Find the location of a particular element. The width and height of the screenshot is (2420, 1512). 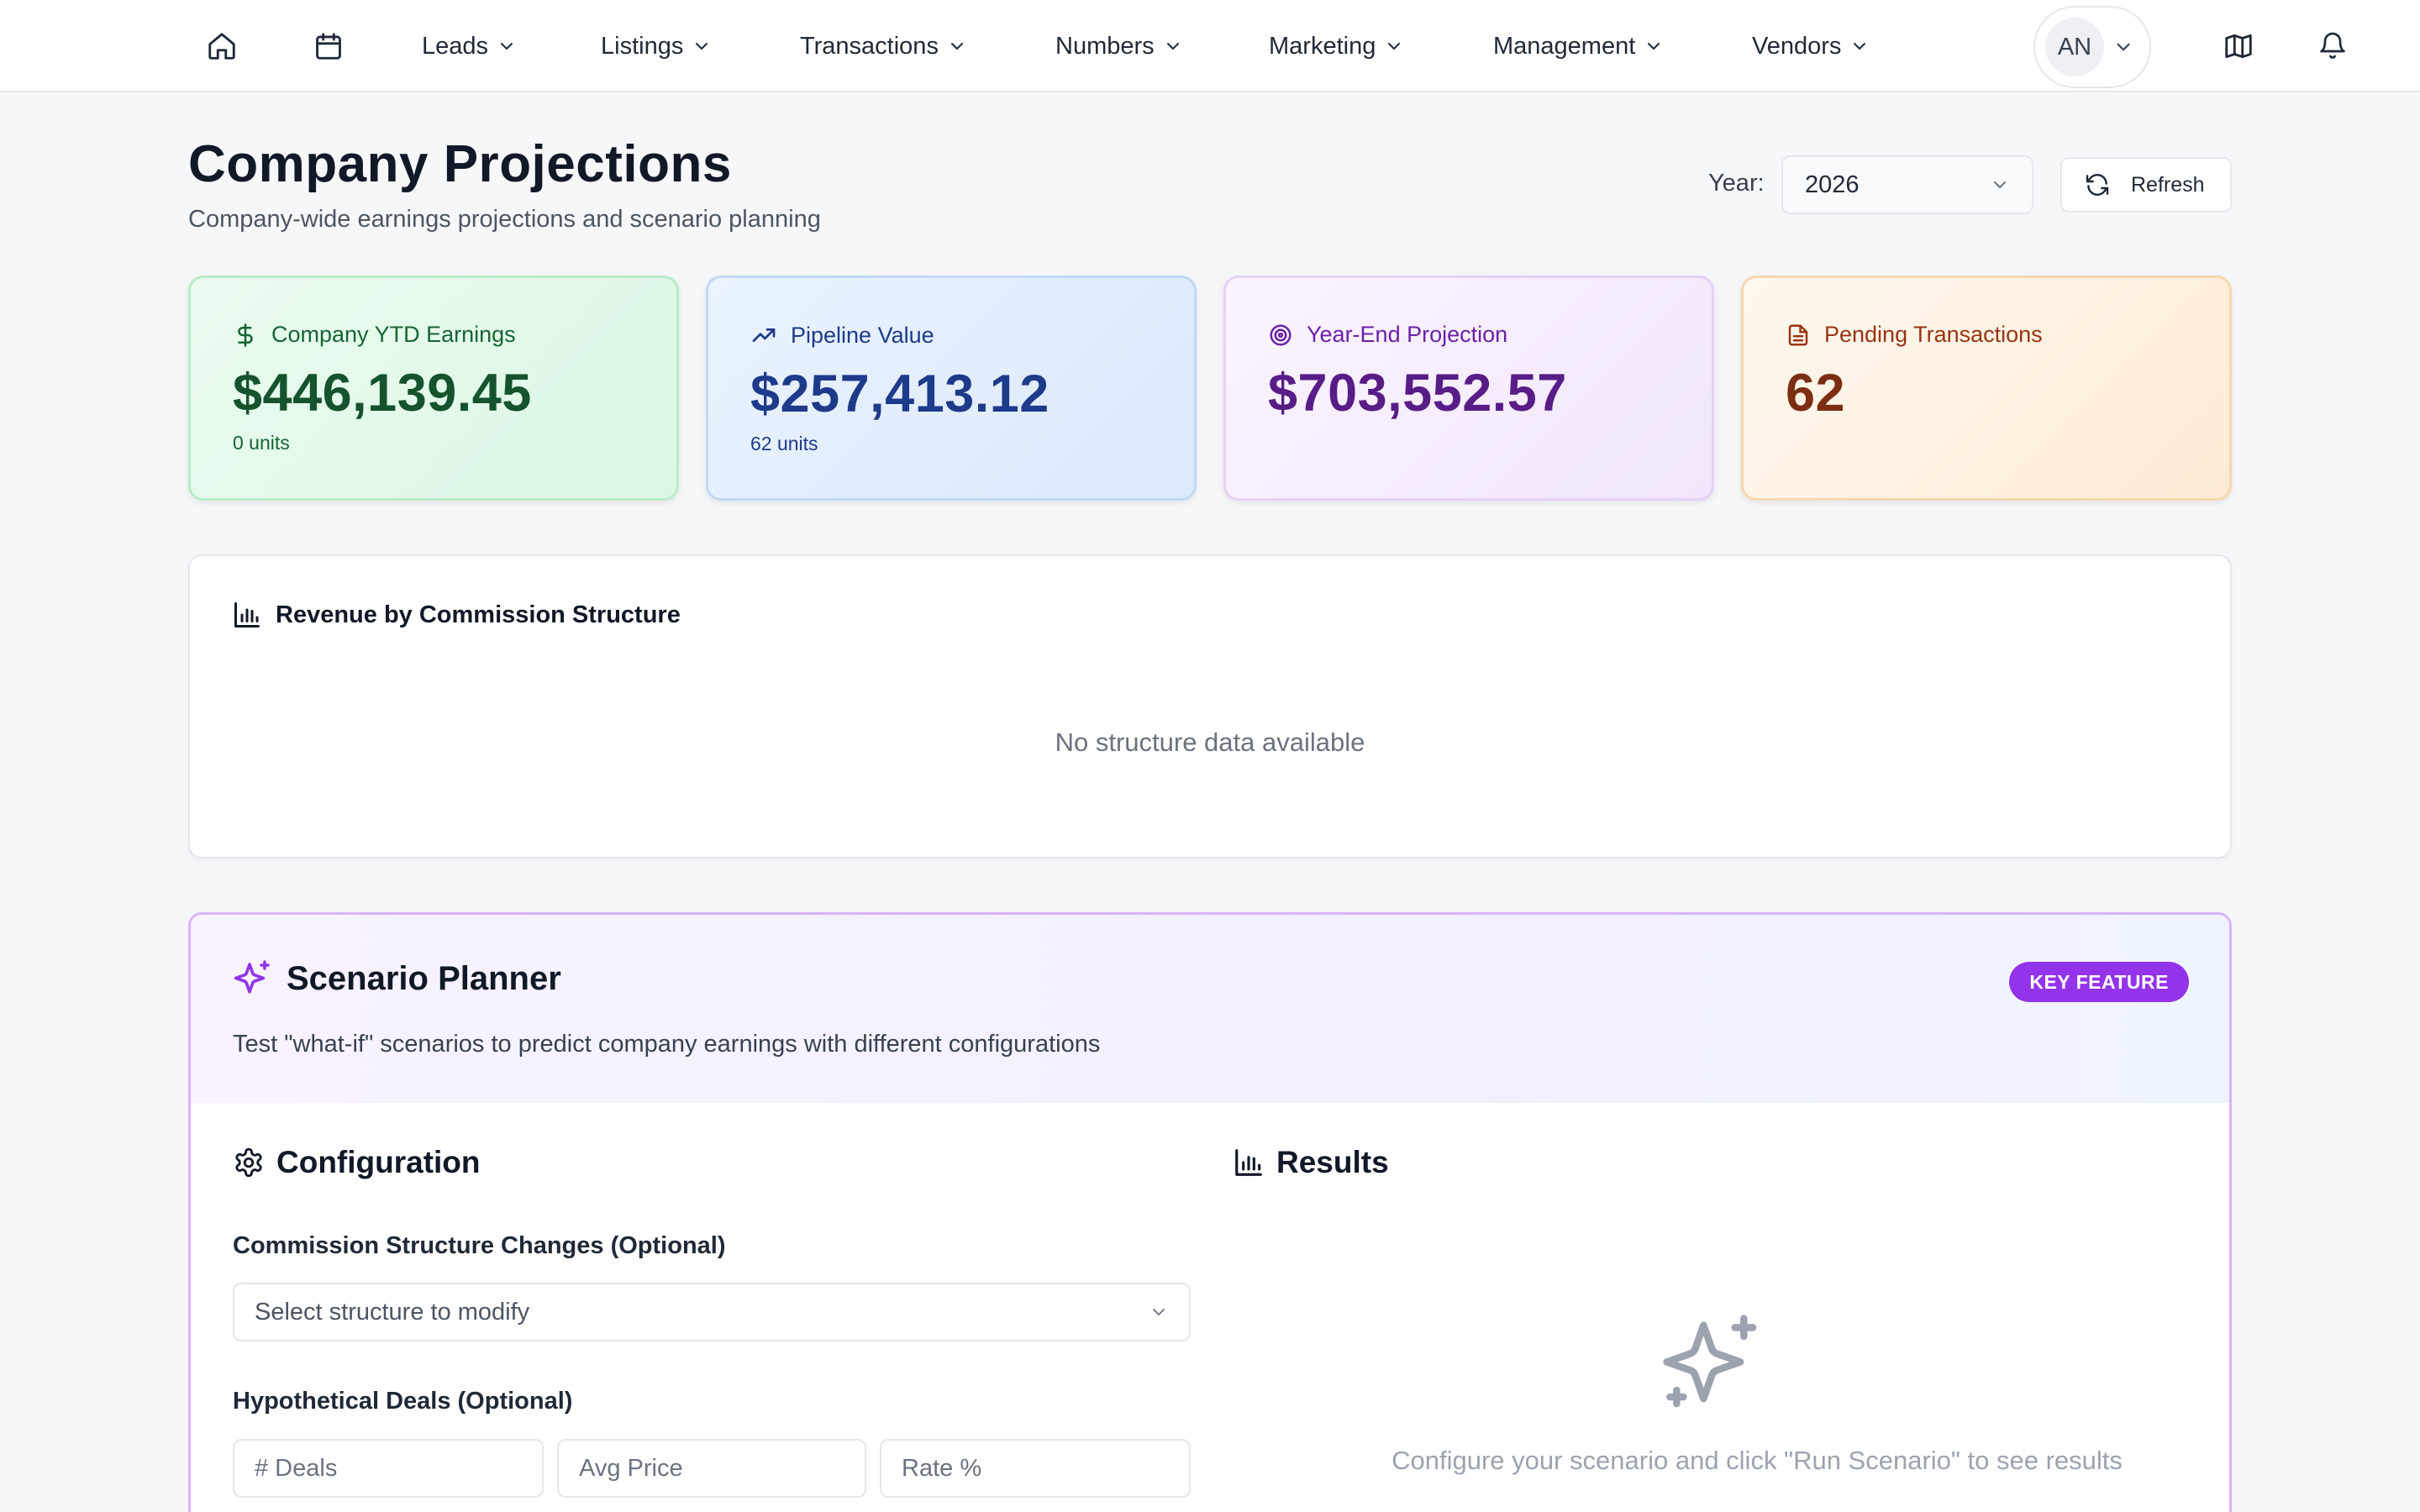

stat-sub: 0 units is located at coordinates (261, 443).